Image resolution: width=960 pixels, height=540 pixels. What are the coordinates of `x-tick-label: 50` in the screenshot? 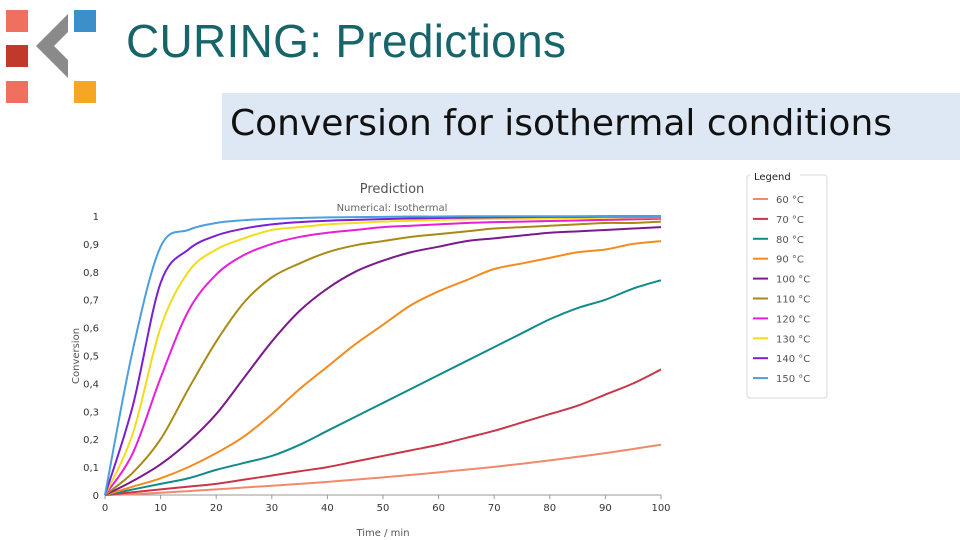 It's located at (383, 508).